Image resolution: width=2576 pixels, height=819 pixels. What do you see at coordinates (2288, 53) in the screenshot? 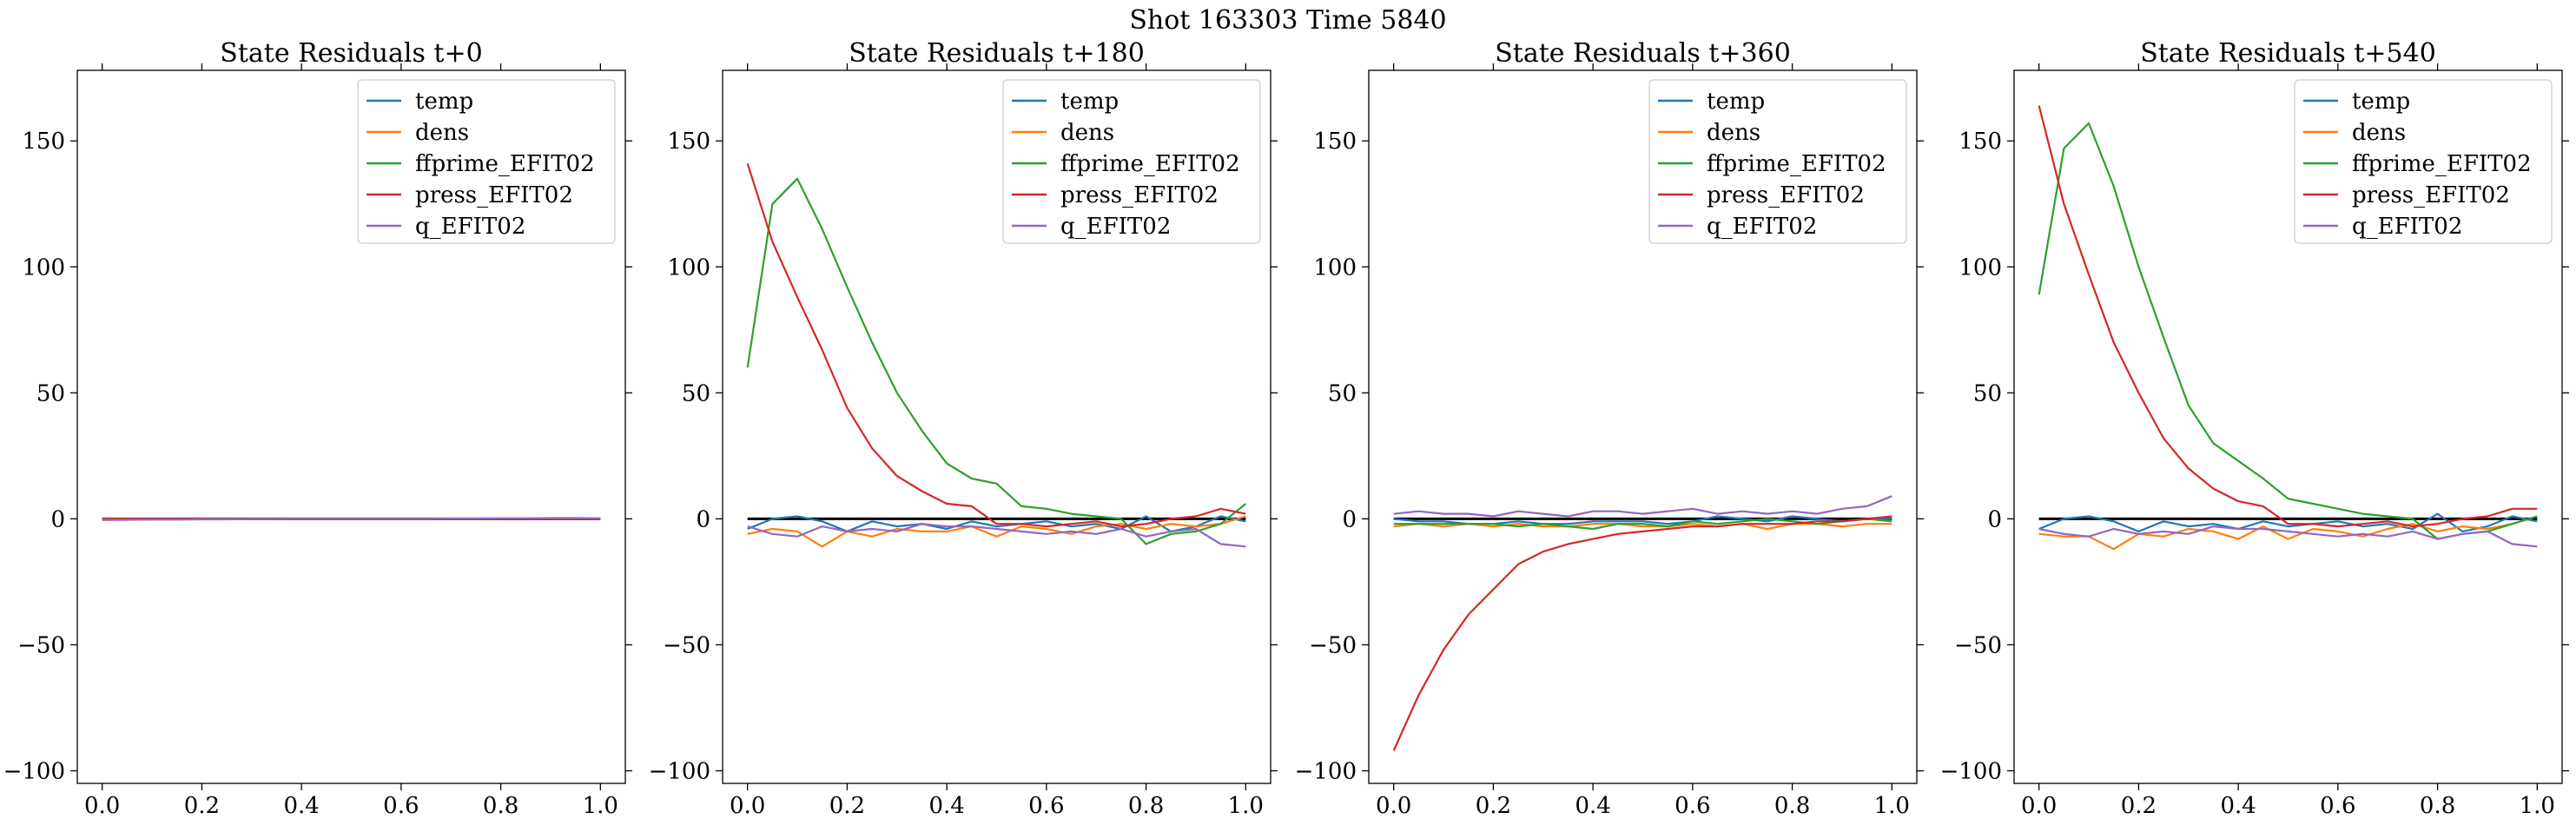
I see `subplot-title: State Residuals t+540` at bounding box center [2288, 53].